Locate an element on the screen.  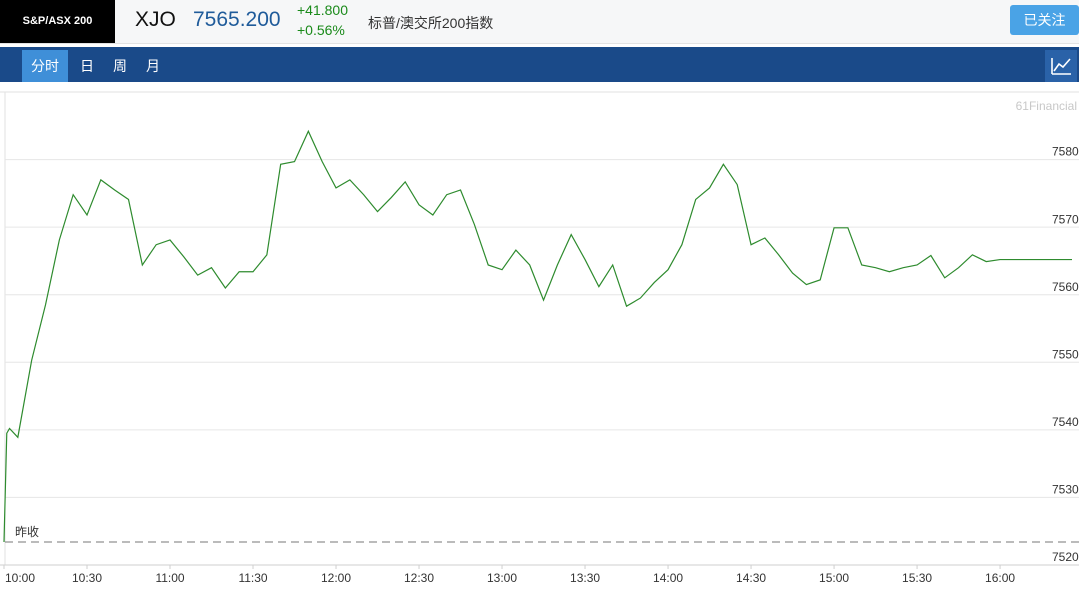
x-tick-label: 12:30 is located at coordinates (419, 578).